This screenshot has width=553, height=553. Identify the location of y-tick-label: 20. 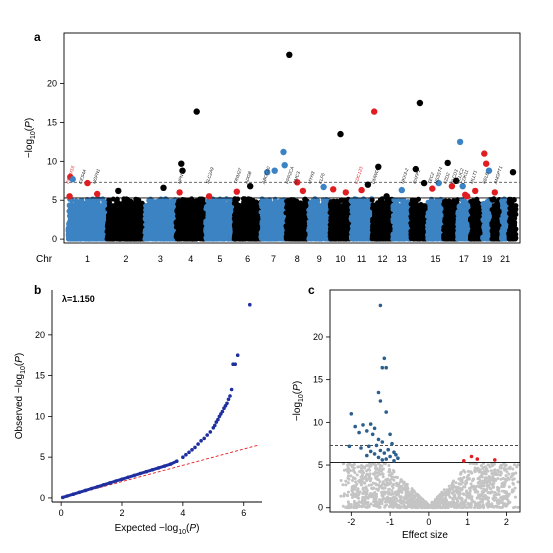
(52, 84).